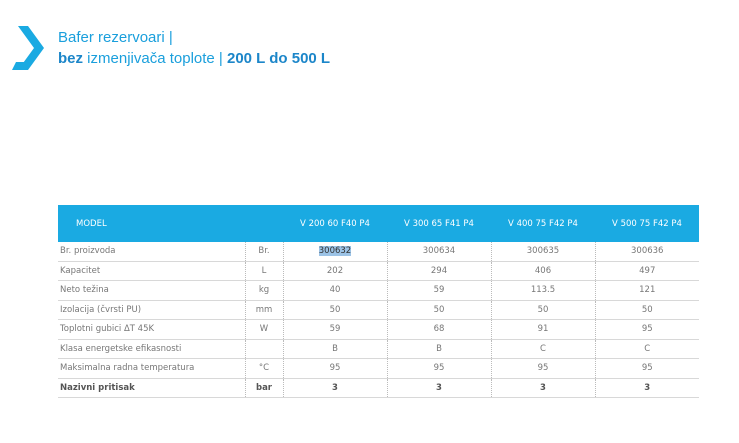 The height and width of the screenshot is (443, 739). I want to click on row-unit: kg, so click(263, 290).